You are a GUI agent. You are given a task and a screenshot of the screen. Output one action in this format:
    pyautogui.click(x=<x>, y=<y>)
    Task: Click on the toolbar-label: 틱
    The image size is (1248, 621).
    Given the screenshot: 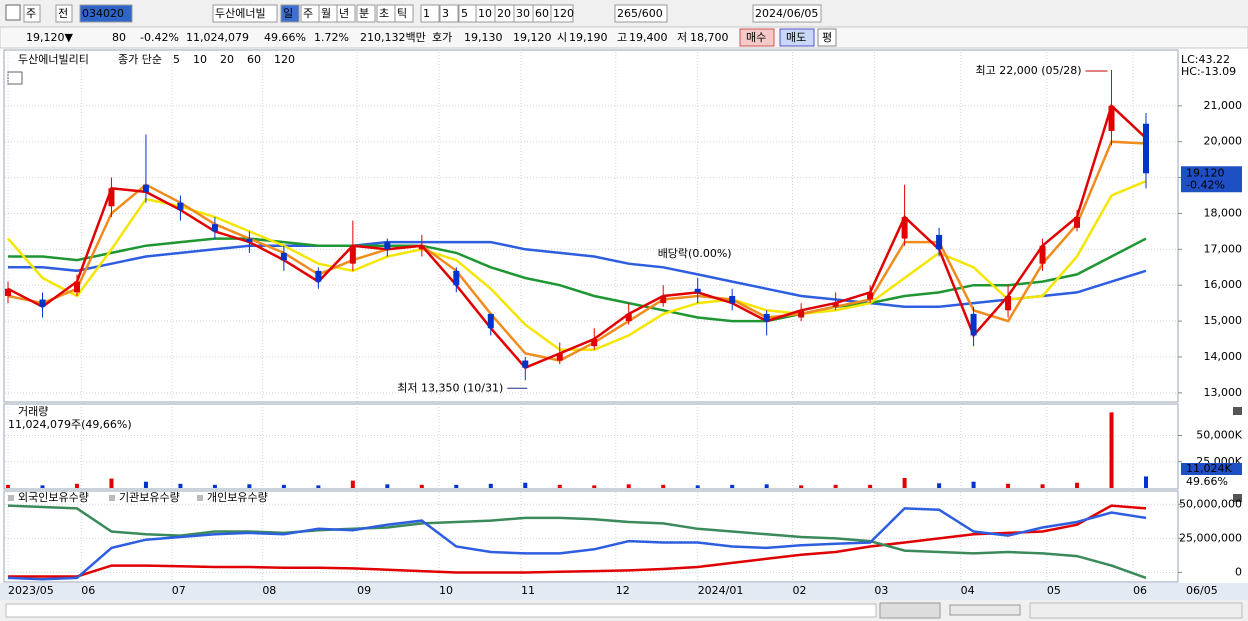 What is the action you would take?
    pyautogui.click(x=402, y=13)
    